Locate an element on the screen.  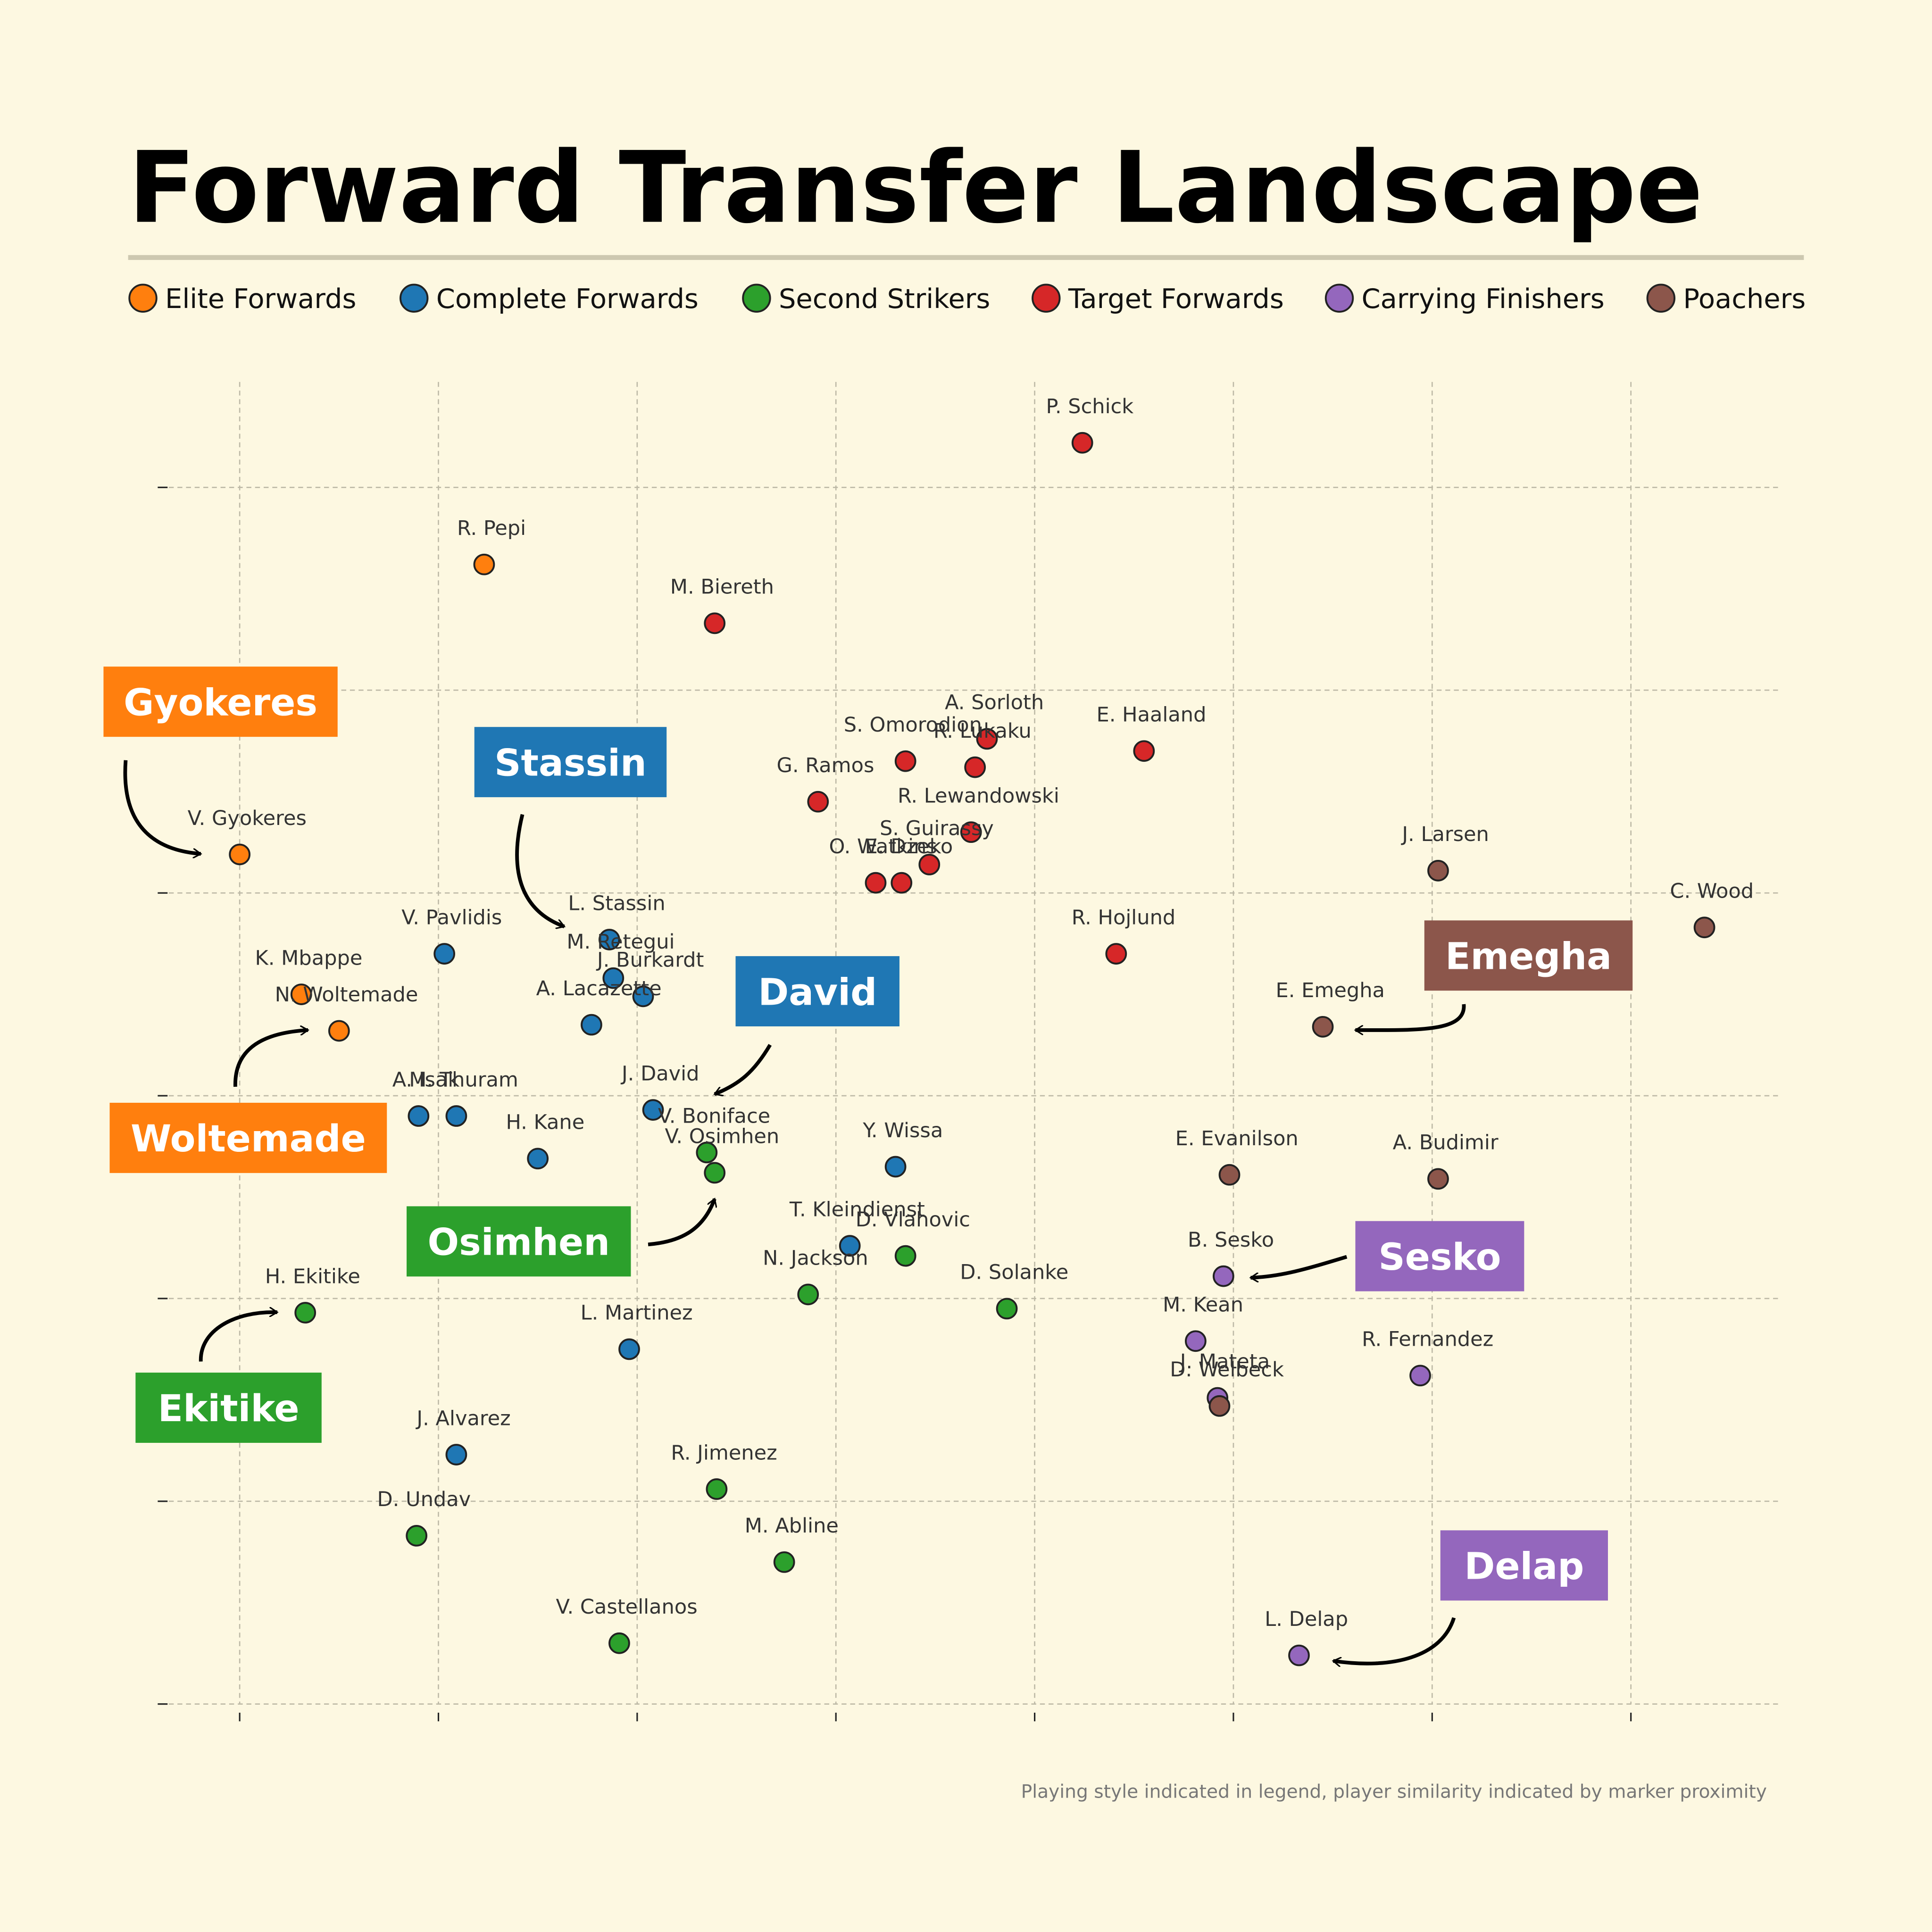
legend-label: Carrying Finishers is located at coordinates (1483, 299).